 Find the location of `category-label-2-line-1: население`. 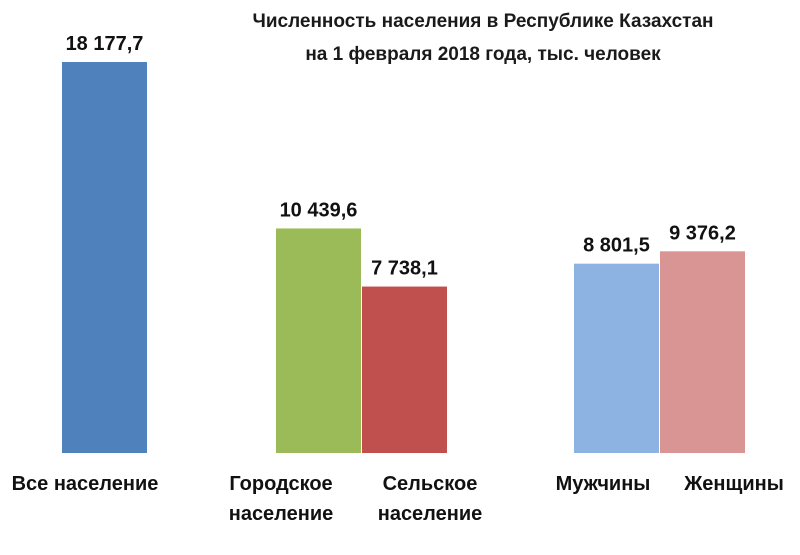

category-label-2-line-1: население is located at coordinates (430, 514).